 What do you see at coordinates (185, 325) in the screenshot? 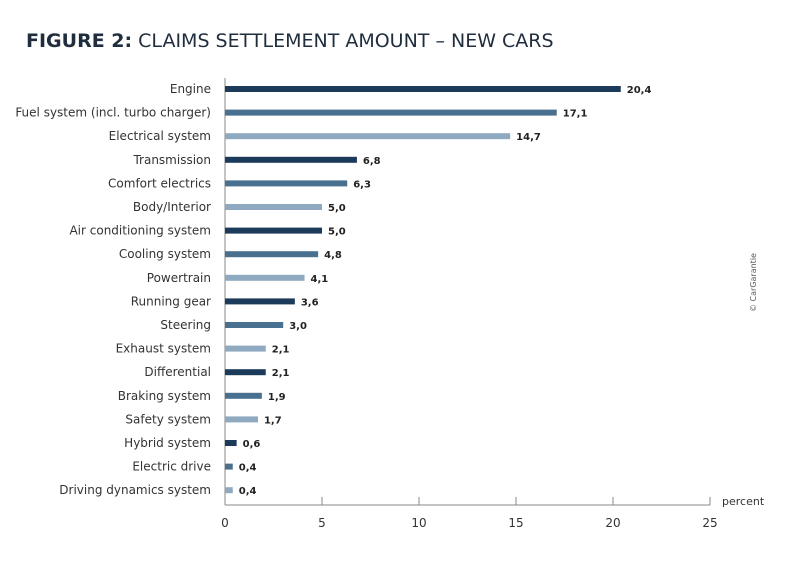
I see `category-label-steering: Steering` at bounding box center [185, 325].